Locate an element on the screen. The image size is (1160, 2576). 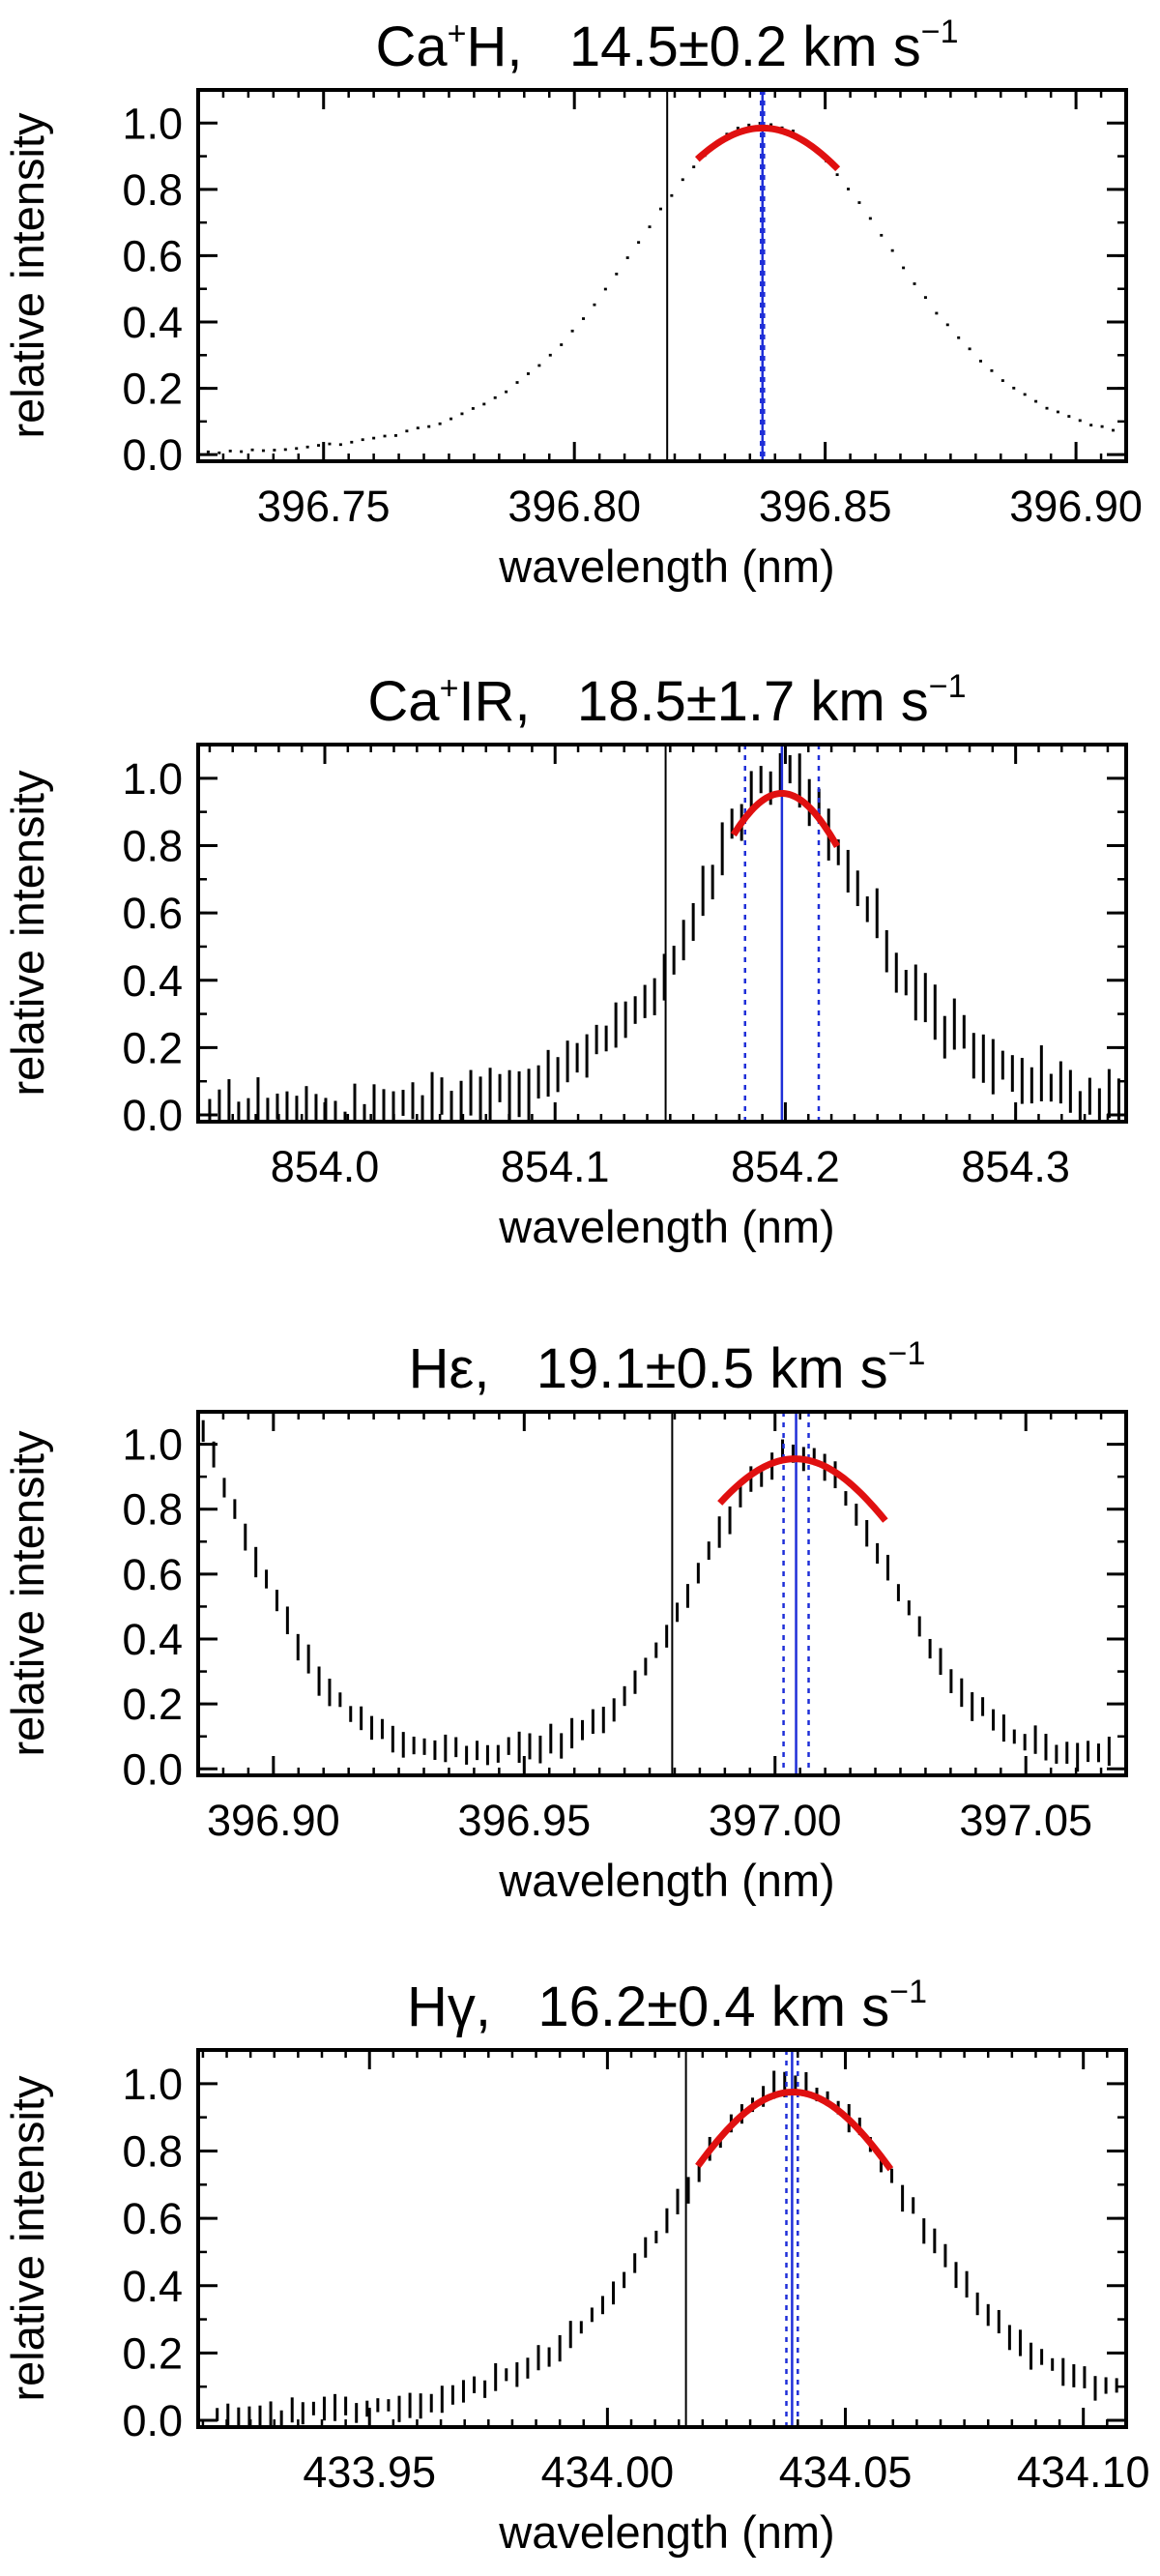
x-tick-label: 396.80 is located at coordinates (575, 506).